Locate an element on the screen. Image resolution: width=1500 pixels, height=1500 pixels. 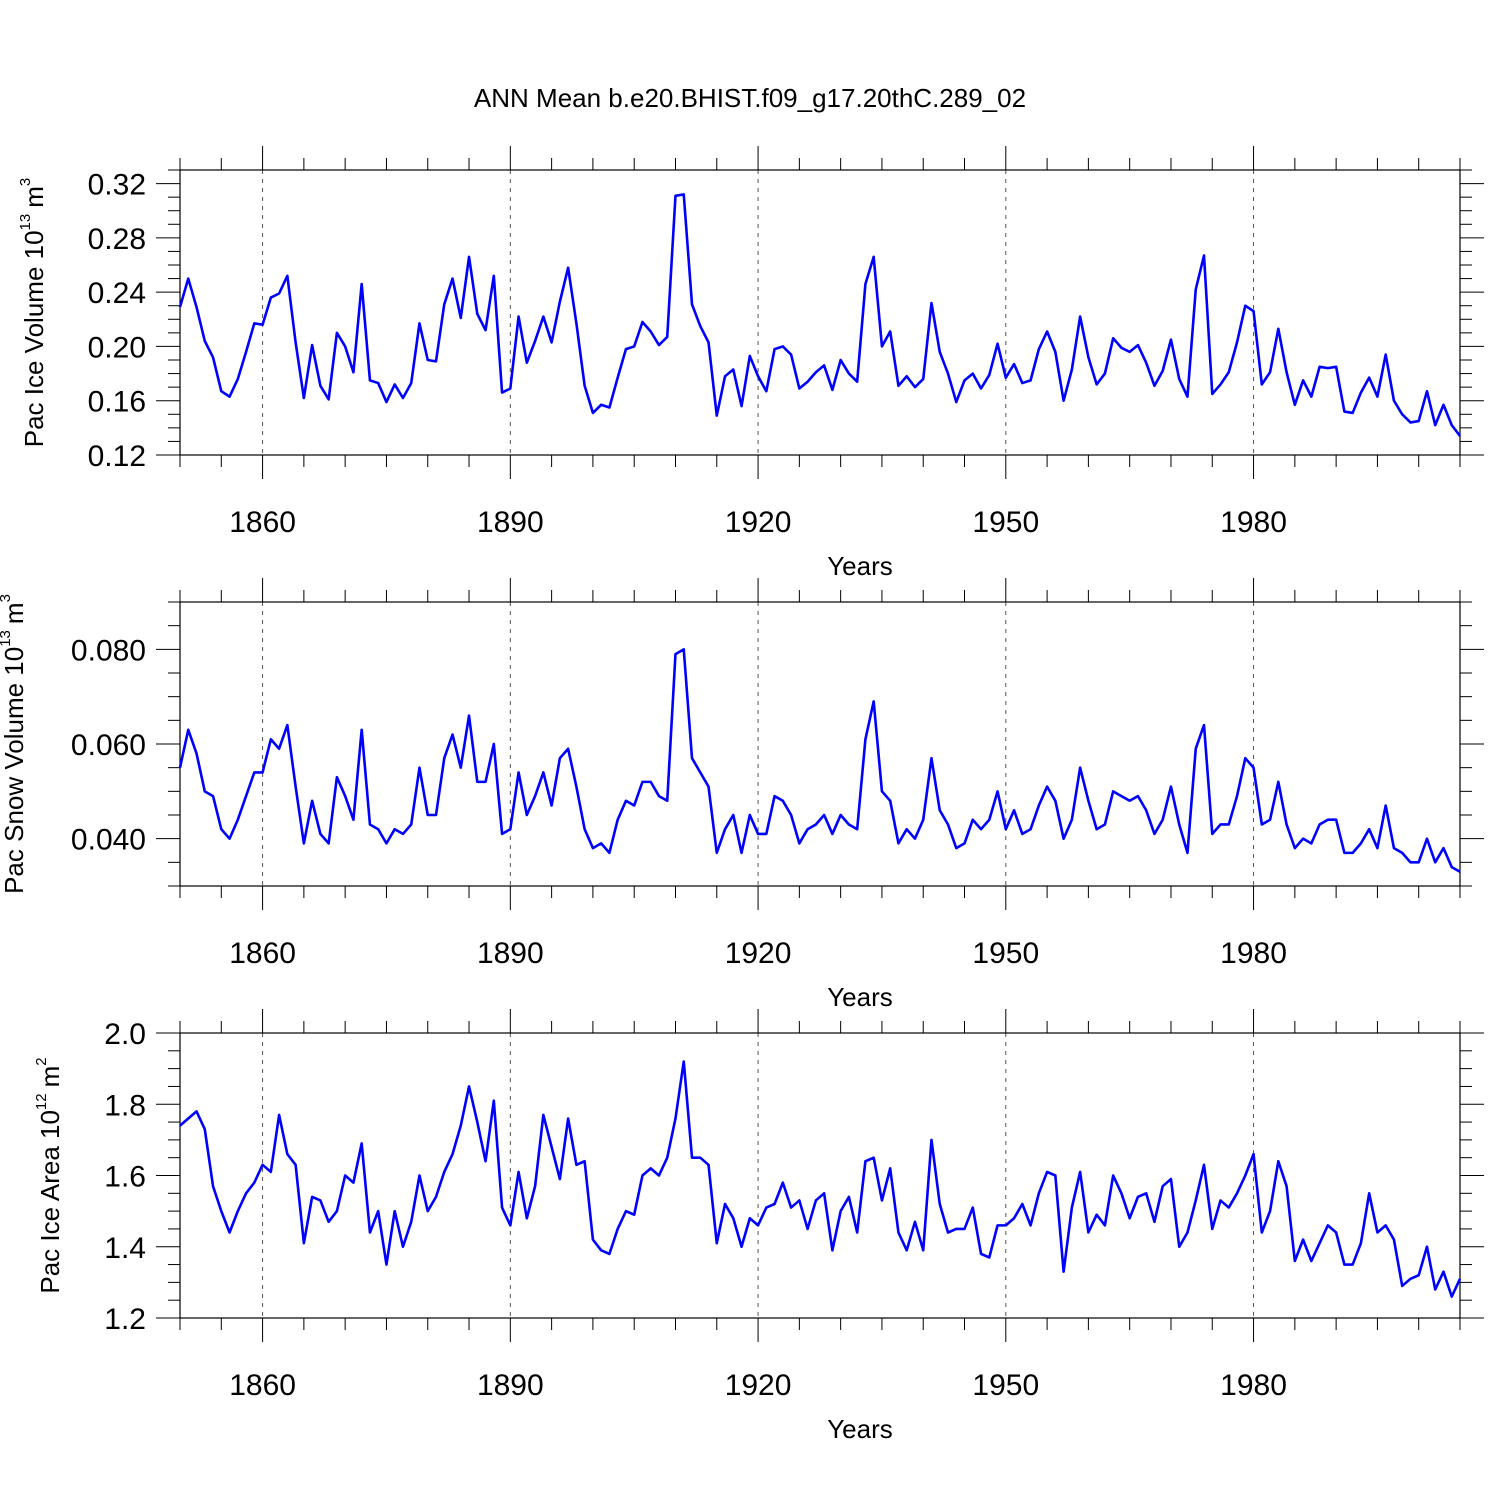
y-tick-label: 1.4 is located at coordinates (125, 1248).